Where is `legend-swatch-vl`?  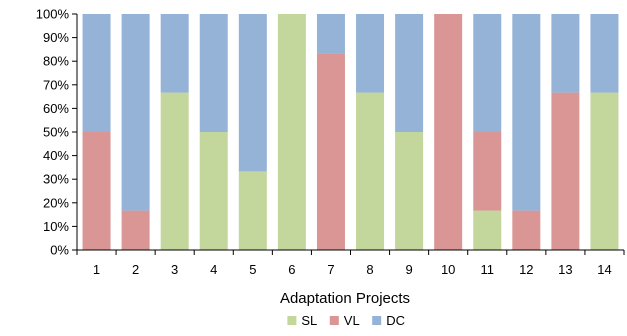 legend-swatch-vl is located at coordinates (334, 320).